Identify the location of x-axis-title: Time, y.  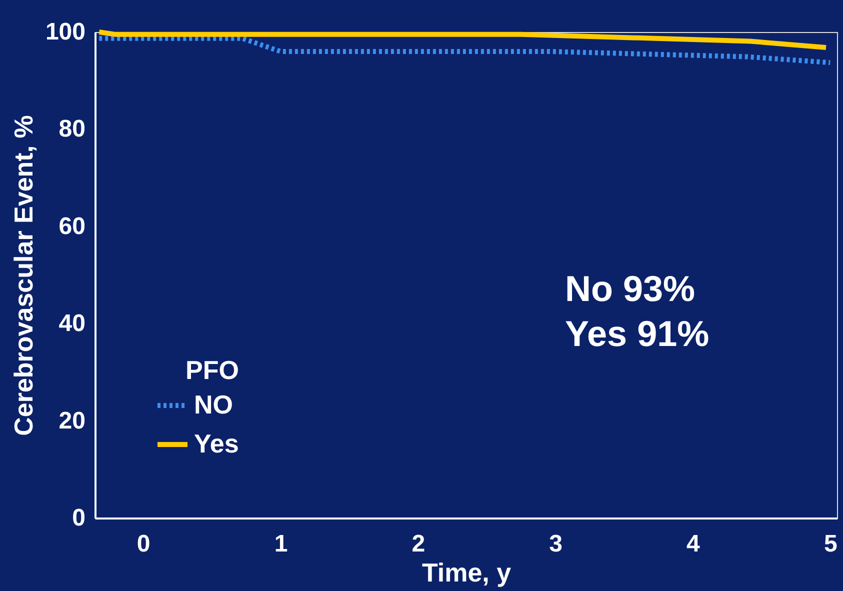
(467, 573).